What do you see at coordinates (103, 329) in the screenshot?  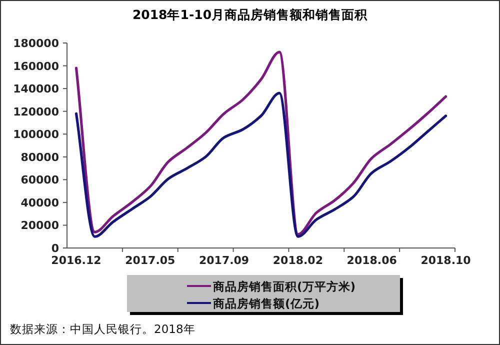 I see `source-note: 数据来源：中国人民银行。2018年` at bounding box center [103, 329].